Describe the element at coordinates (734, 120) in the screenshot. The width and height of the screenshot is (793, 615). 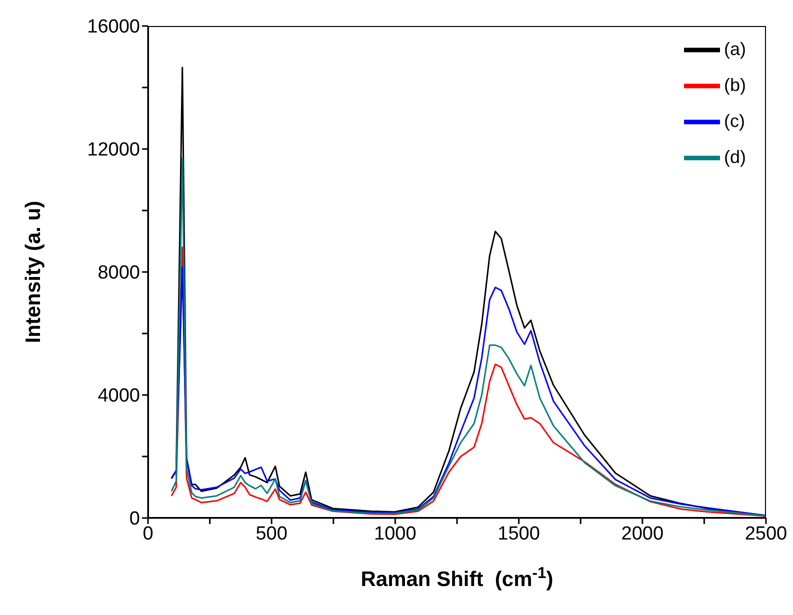
I see `legend-label: (c)` at that location.